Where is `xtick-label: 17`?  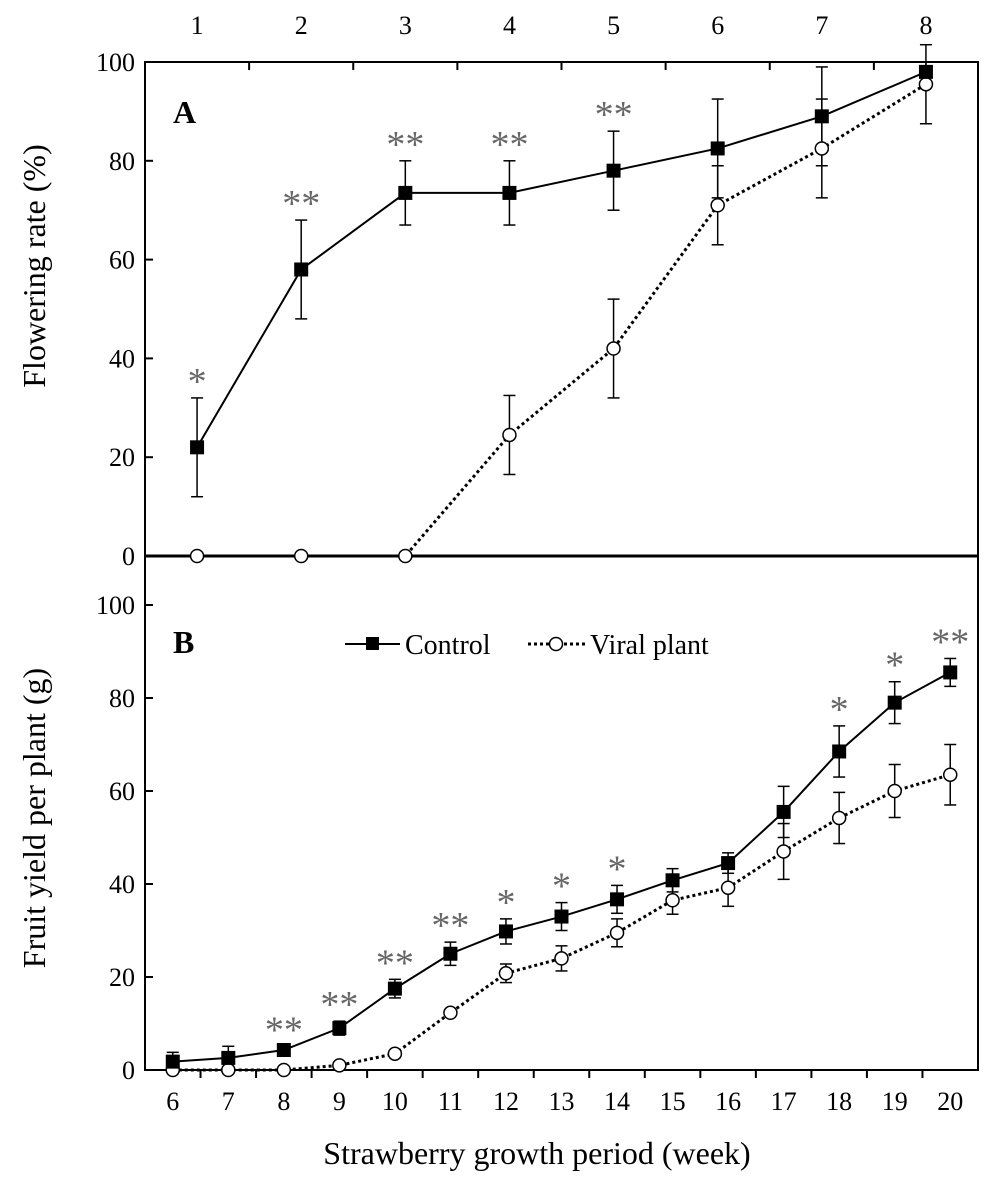
xtick-label: 17 is located at coordinates (784, 1101).